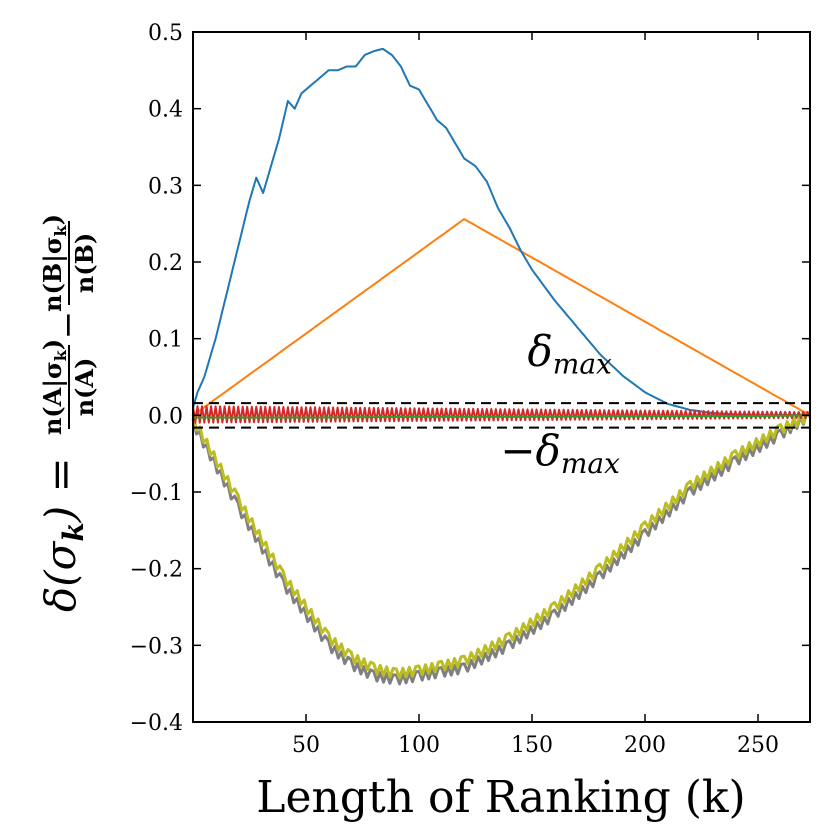 The width and height of the screenshot is (830, 838). I want to click on series-line-red, so click(501, 414).